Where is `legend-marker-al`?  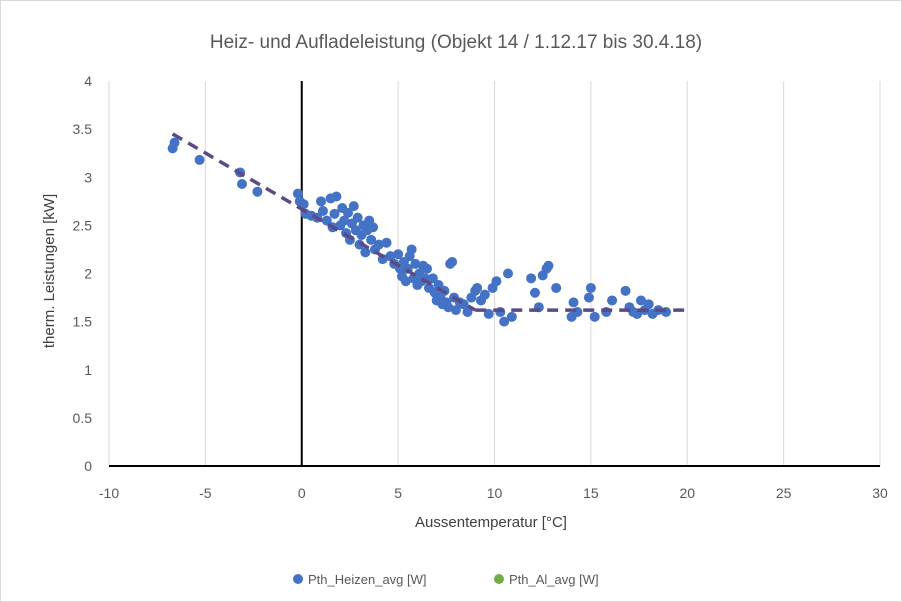
legend-marker-al is located at coordinates (499, 579).